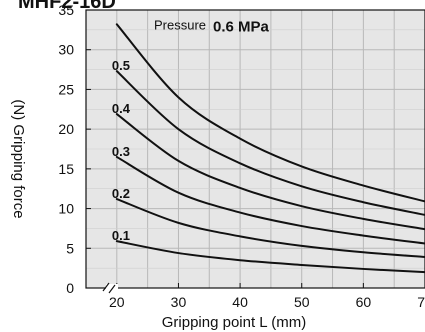 The image size is (425, 332). I want to click on axis-break-gap, so click(112, 288).